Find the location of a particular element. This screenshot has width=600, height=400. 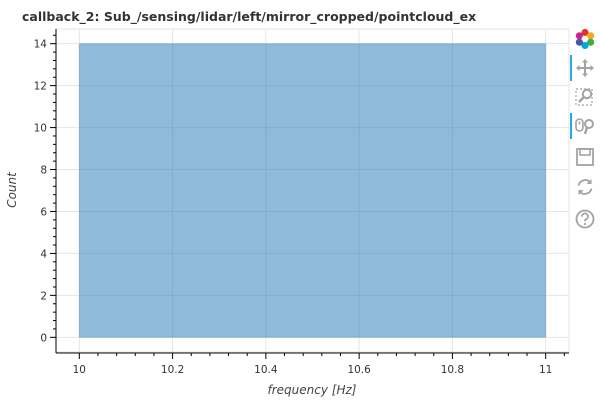

x-tick-label: 10.8 is located at coordinates (452, 370).